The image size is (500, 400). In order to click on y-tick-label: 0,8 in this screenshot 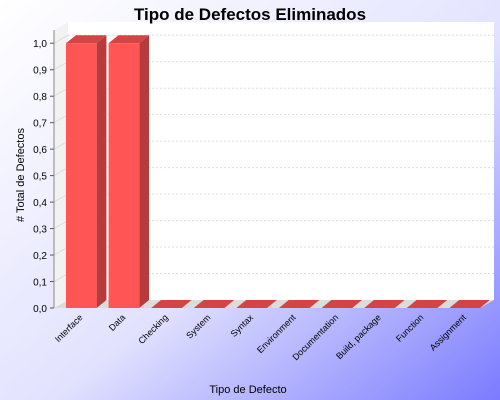, I will do `click(40, 97)`.